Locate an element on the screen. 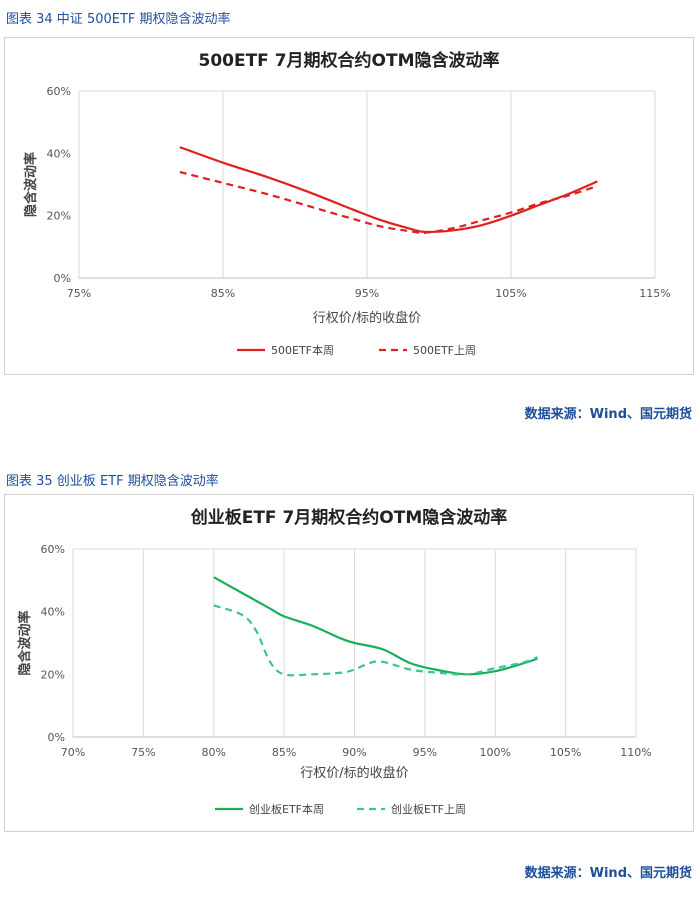 The image size is (700, 897). x-tick-label: 90% is located at coordinates (354, 752).